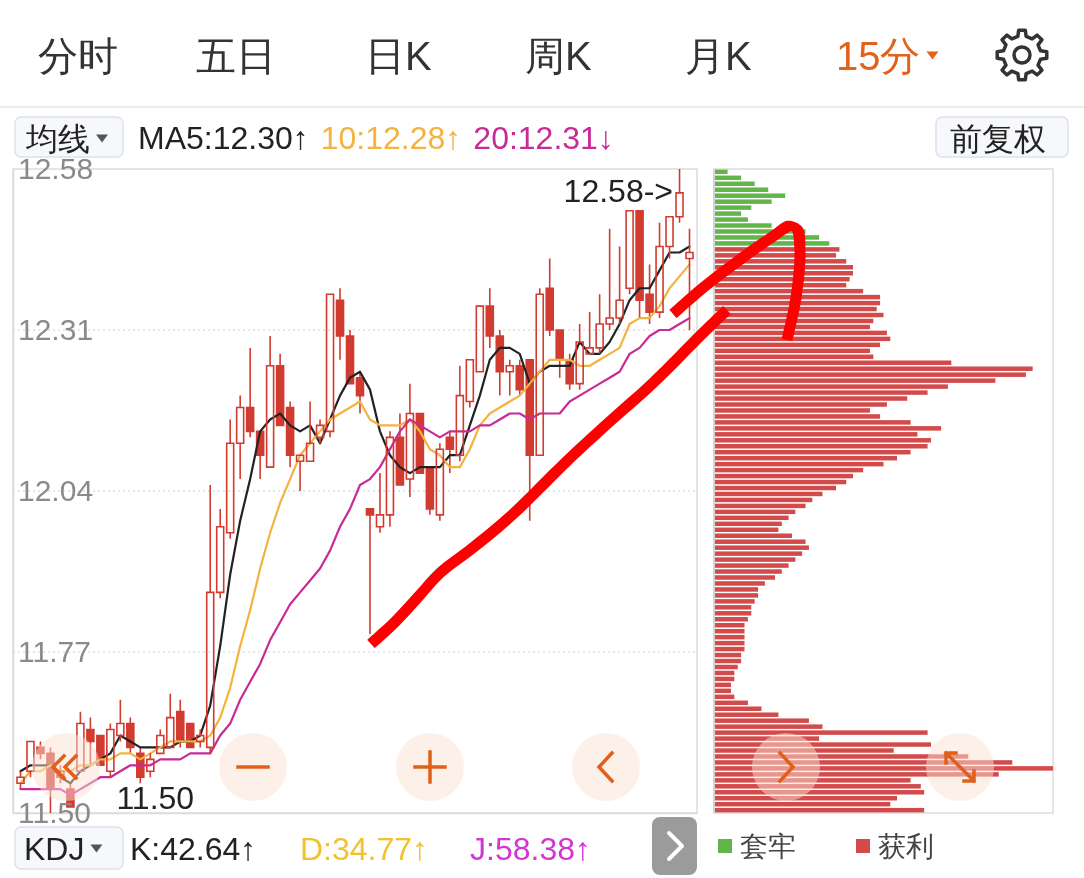  What do you see at coordinates (236, 56) in the screenshot?
I see `text: 五日` at bounding box center [236, 56].